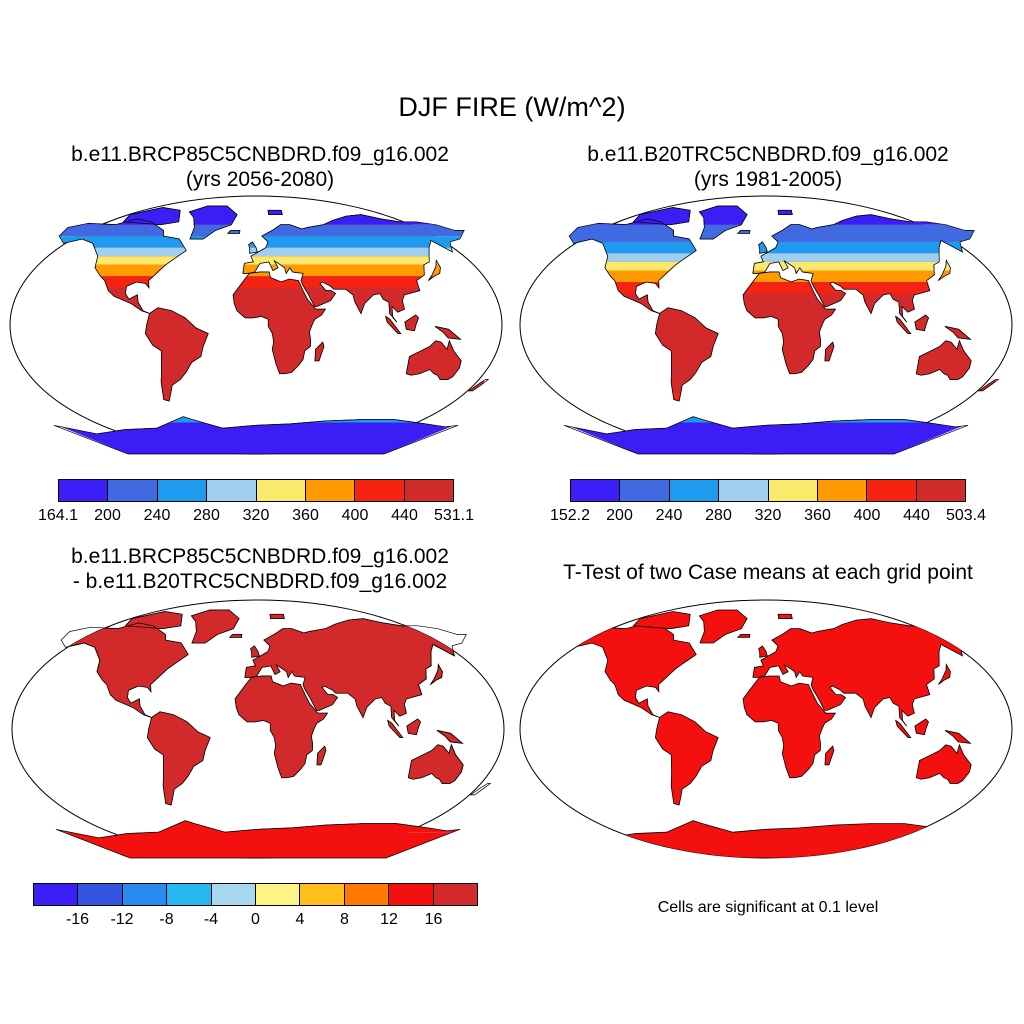  What do you see at coordinates (958, 737) in the screenshot?
I see `land-newGuinea` at bounding box center [958, 737].